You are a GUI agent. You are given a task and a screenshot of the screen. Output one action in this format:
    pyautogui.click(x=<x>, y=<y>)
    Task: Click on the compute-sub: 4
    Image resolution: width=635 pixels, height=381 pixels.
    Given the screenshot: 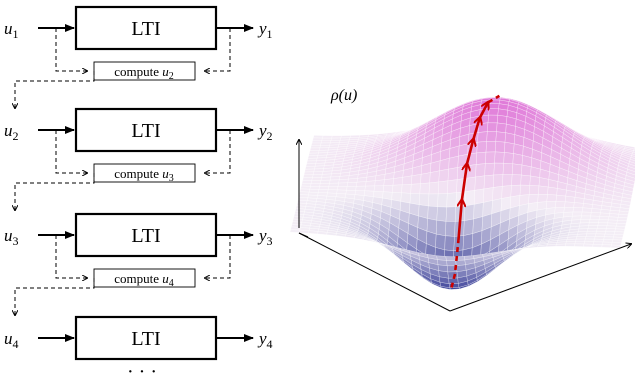 What is the action you would take?
    pyautogui.click(x=171, y=283)
    